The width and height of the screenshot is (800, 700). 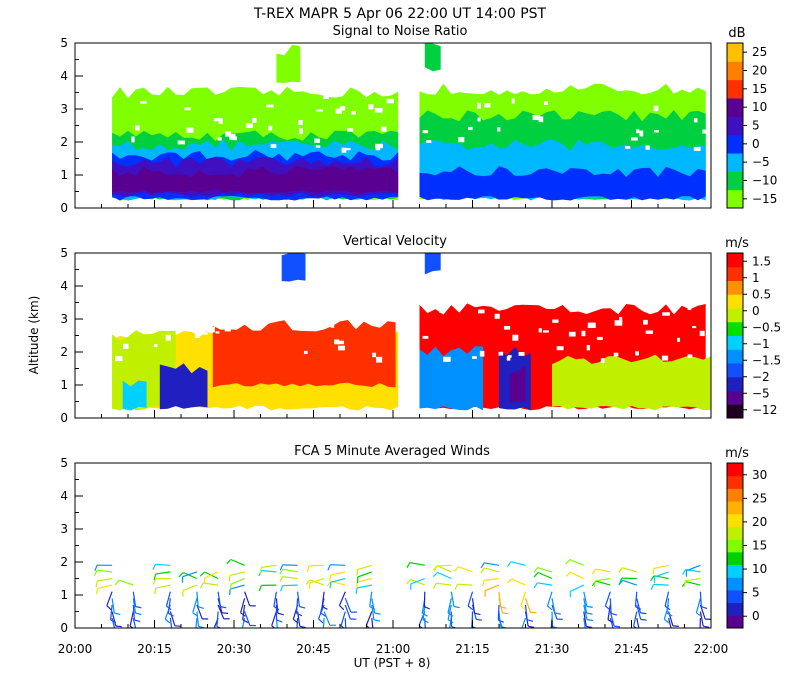 What do you see at coordinates (432, 57) in the screenshot?
I see `field-band` at bounding box center [432, 57].